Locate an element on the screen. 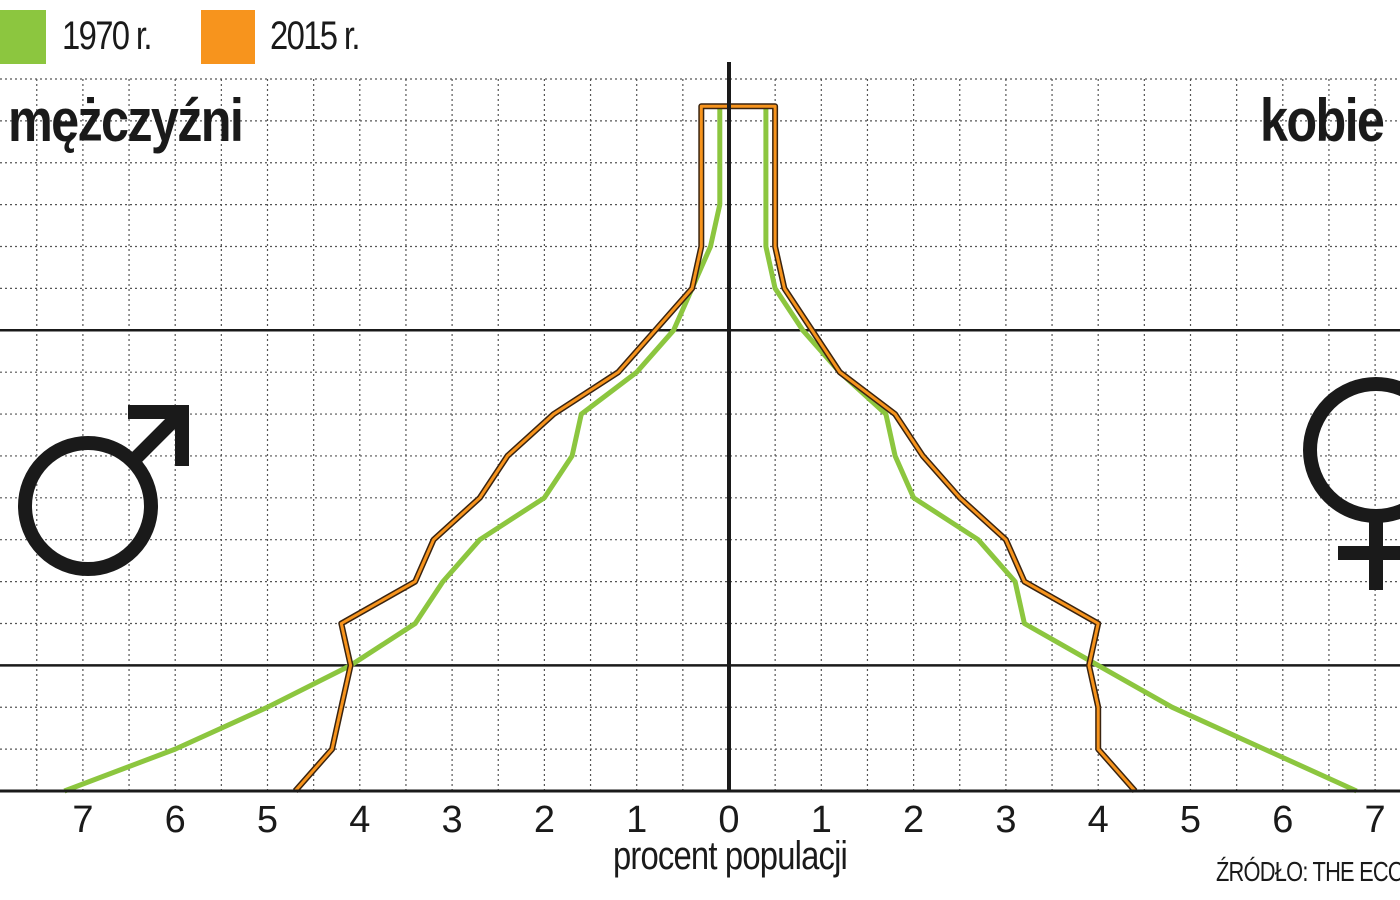 This screenshot has height=900, width=1400. x-tick-label: 0 is located at coordinates (728, 820).